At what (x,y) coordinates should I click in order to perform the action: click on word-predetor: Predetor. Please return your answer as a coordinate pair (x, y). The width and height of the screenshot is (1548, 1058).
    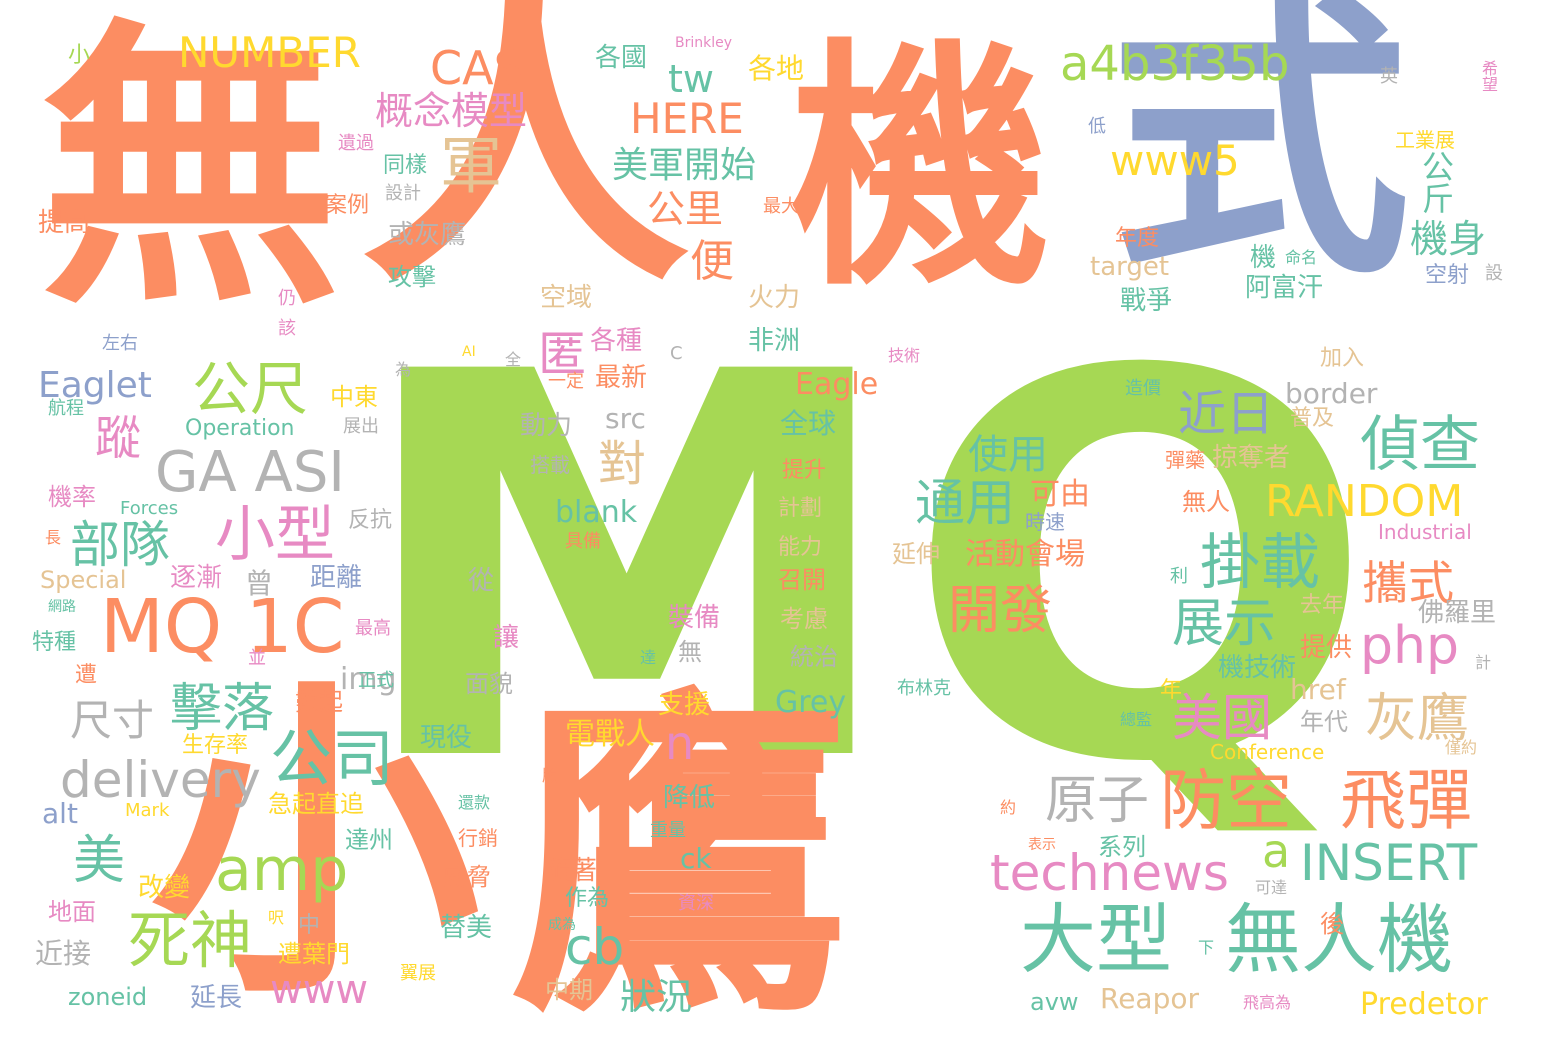
    Looking at the image, I should click on (1424, 1004).